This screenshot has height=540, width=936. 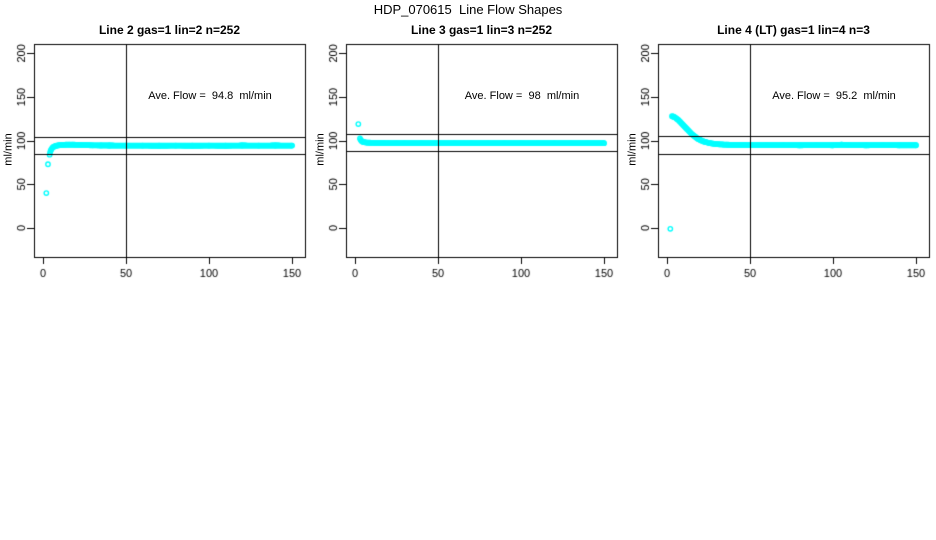 I want to click on panel-line3-y-axis-label: ml/min, so click(x=320, y=149).